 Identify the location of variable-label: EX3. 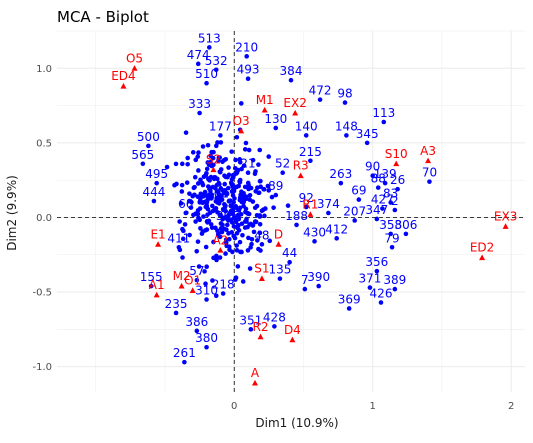
(505, 216).